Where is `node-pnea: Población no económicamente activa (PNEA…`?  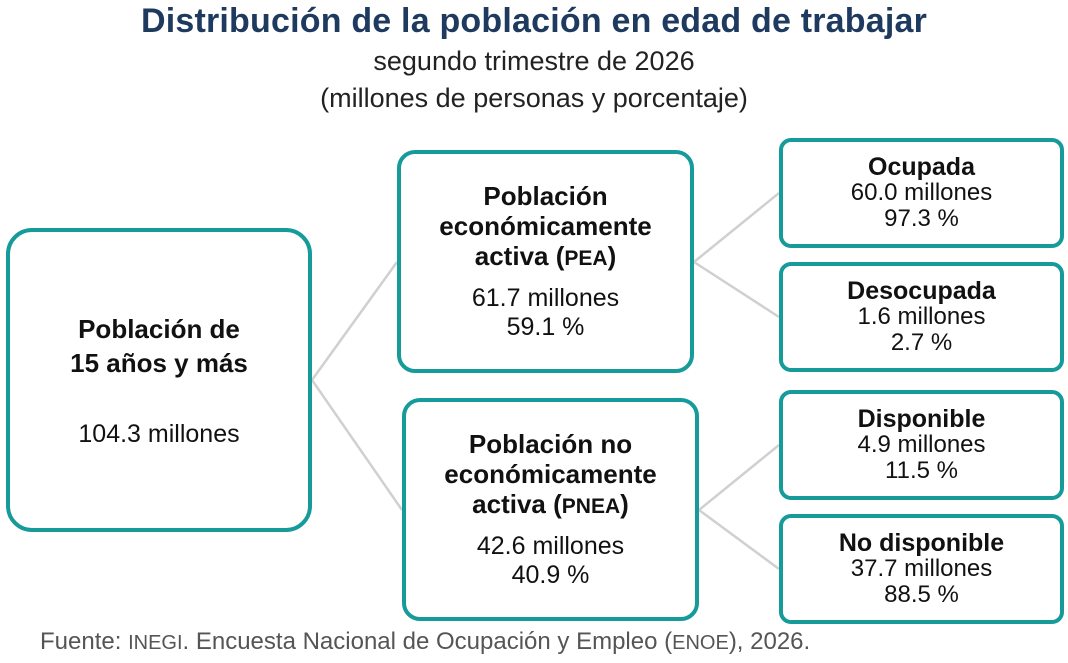
node-pnea: Población no económicamente activa (PNEA… is located at coordinates (550, 509).